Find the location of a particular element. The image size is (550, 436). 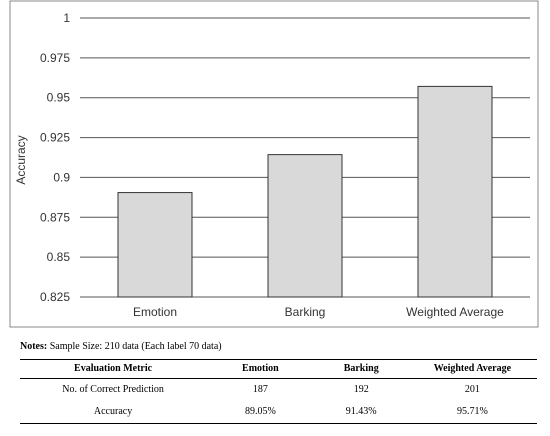

table-cell: No. of Correct Prediction is located at coordinates (113, 389).